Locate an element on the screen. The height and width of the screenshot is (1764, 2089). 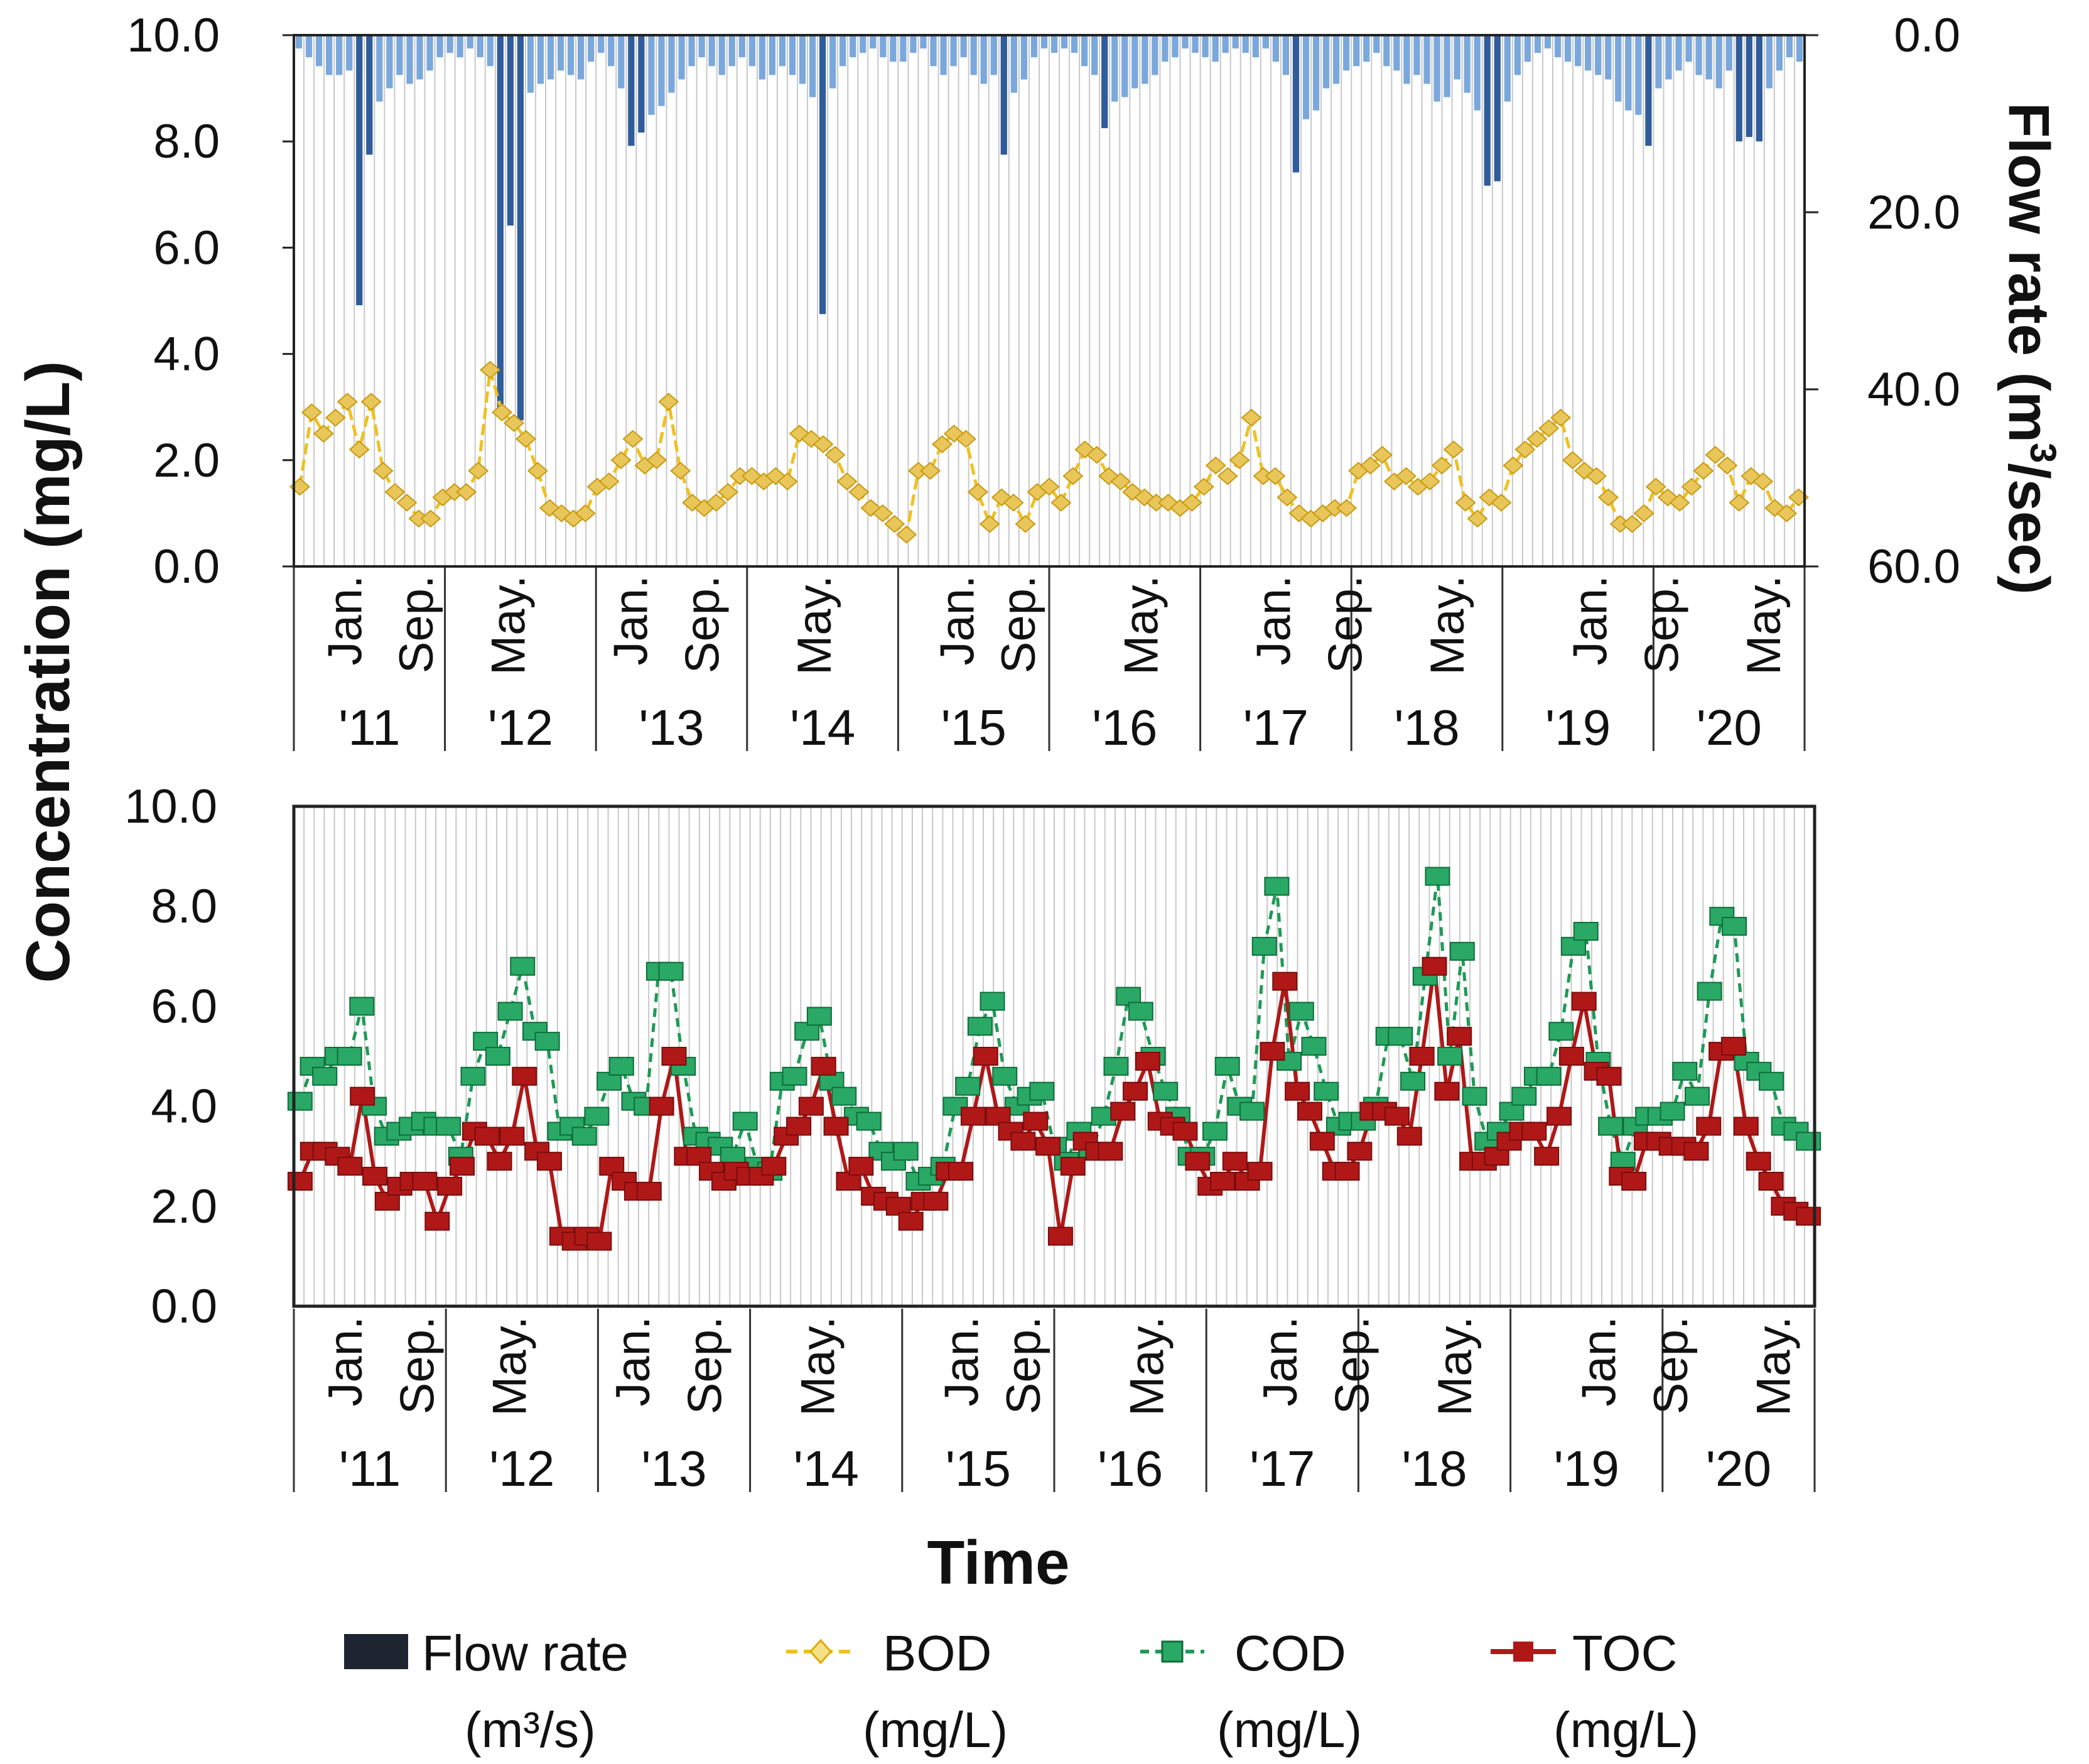
top-month-label: Sep. is located at coordinates (417, 624).